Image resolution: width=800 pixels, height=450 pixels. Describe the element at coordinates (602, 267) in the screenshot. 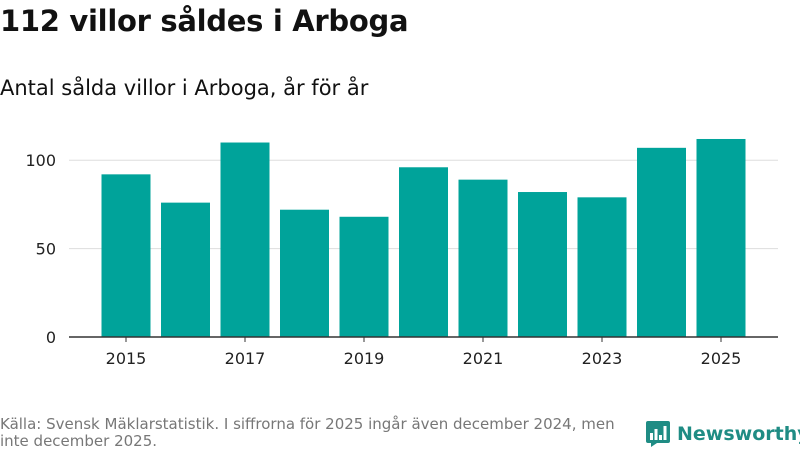

I see `bar-2023` at that location.